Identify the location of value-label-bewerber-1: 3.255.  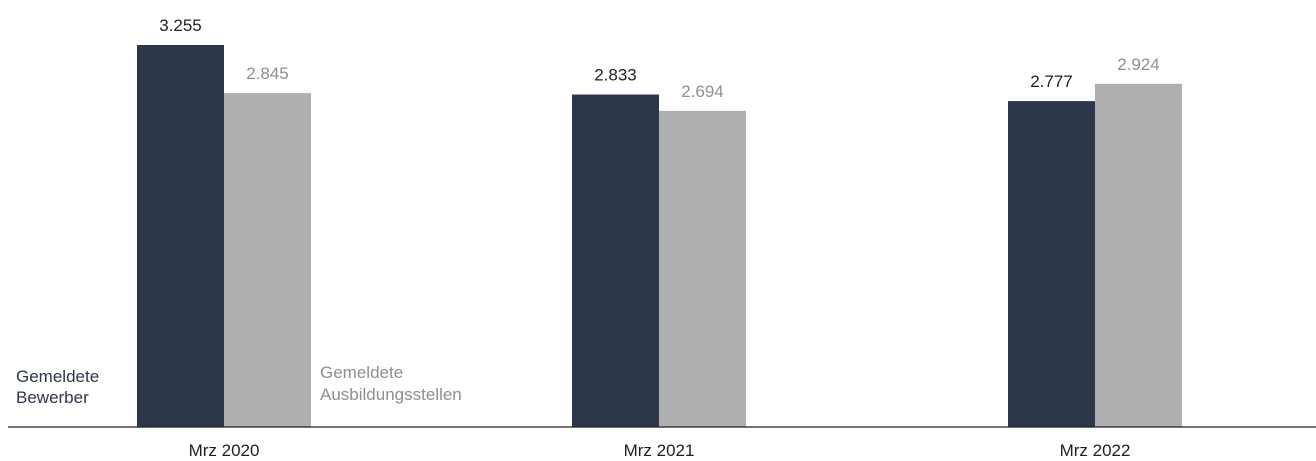
(180, 25).